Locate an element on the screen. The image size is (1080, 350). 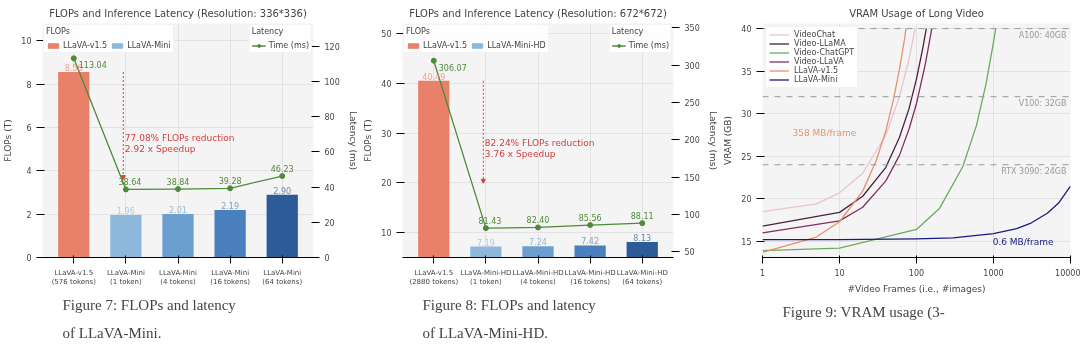
y2-tick-label: 150 is located at coordinates (692, 178).